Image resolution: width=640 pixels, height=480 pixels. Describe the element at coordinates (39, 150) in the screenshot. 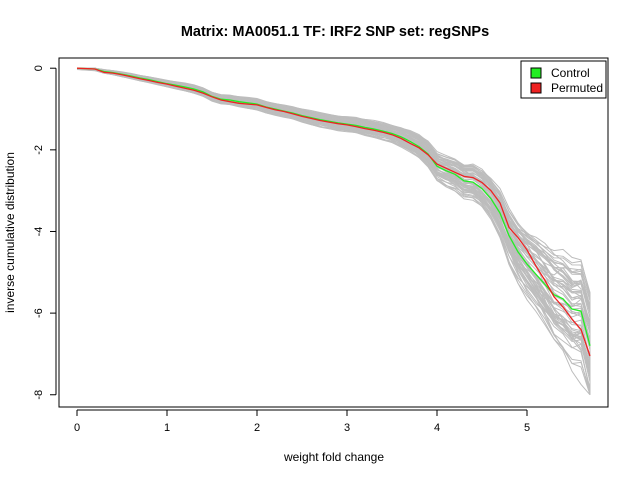

I see `y-tick-label: -2` at that location.